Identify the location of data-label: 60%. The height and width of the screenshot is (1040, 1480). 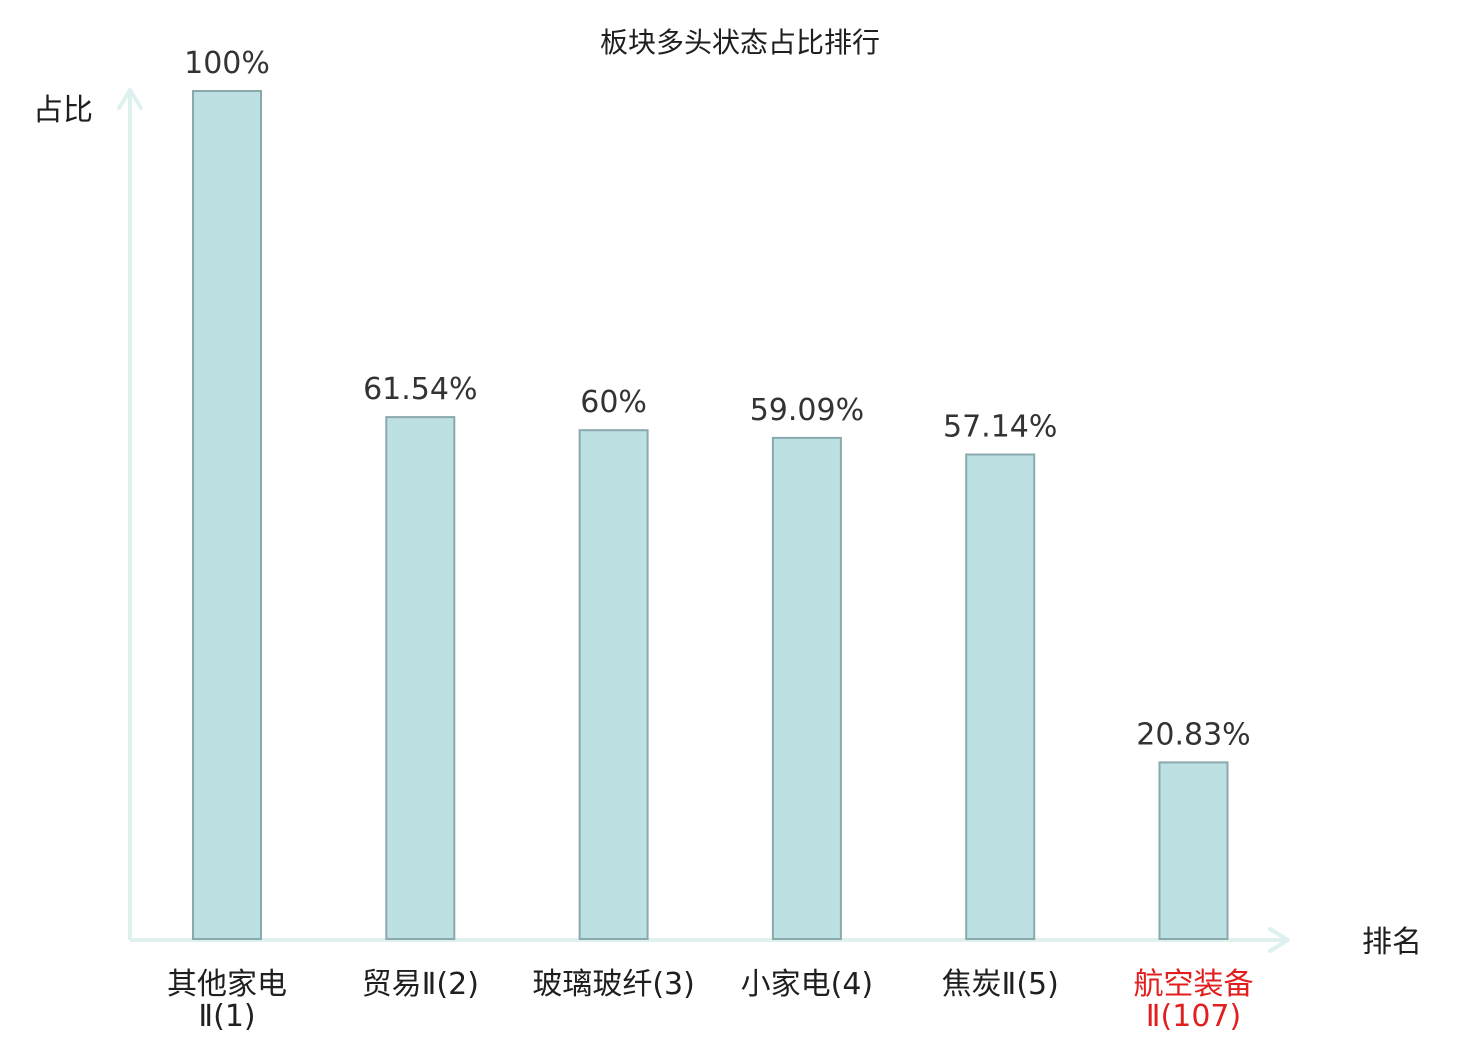
(613, 402).